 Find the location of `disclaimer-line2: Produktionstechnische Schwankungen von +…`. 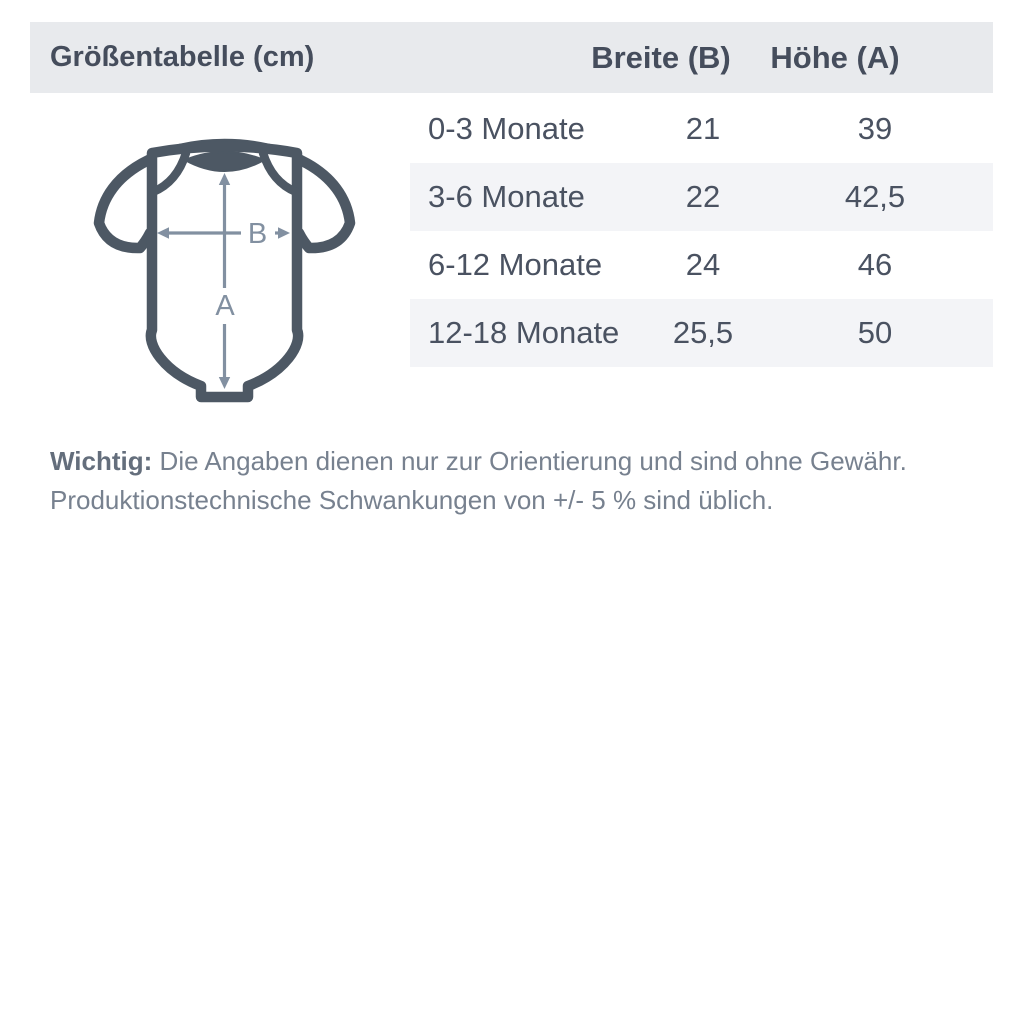

disclaimer-line2: Produktionstechnische Schwankungen von +… is located at coordinates (412, 500).